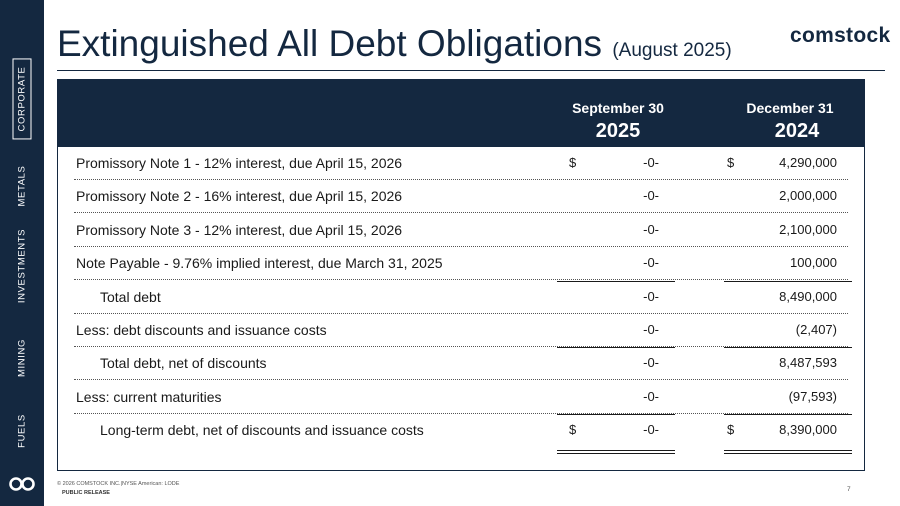  Describe the element at coordinates (149, 396) in the screenshot. I see `row-label: Less: current maturities` at that location.